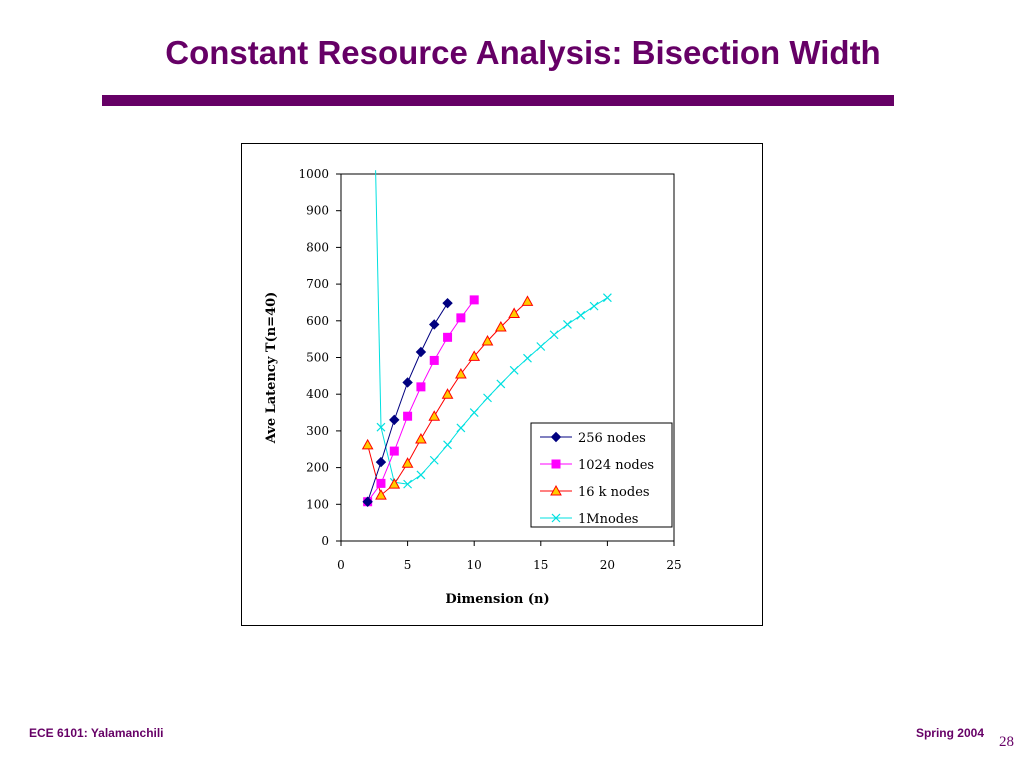 This screenshot has height=768, width=1024. I want to click on y-tick-label: 1000, so click(313, 174).